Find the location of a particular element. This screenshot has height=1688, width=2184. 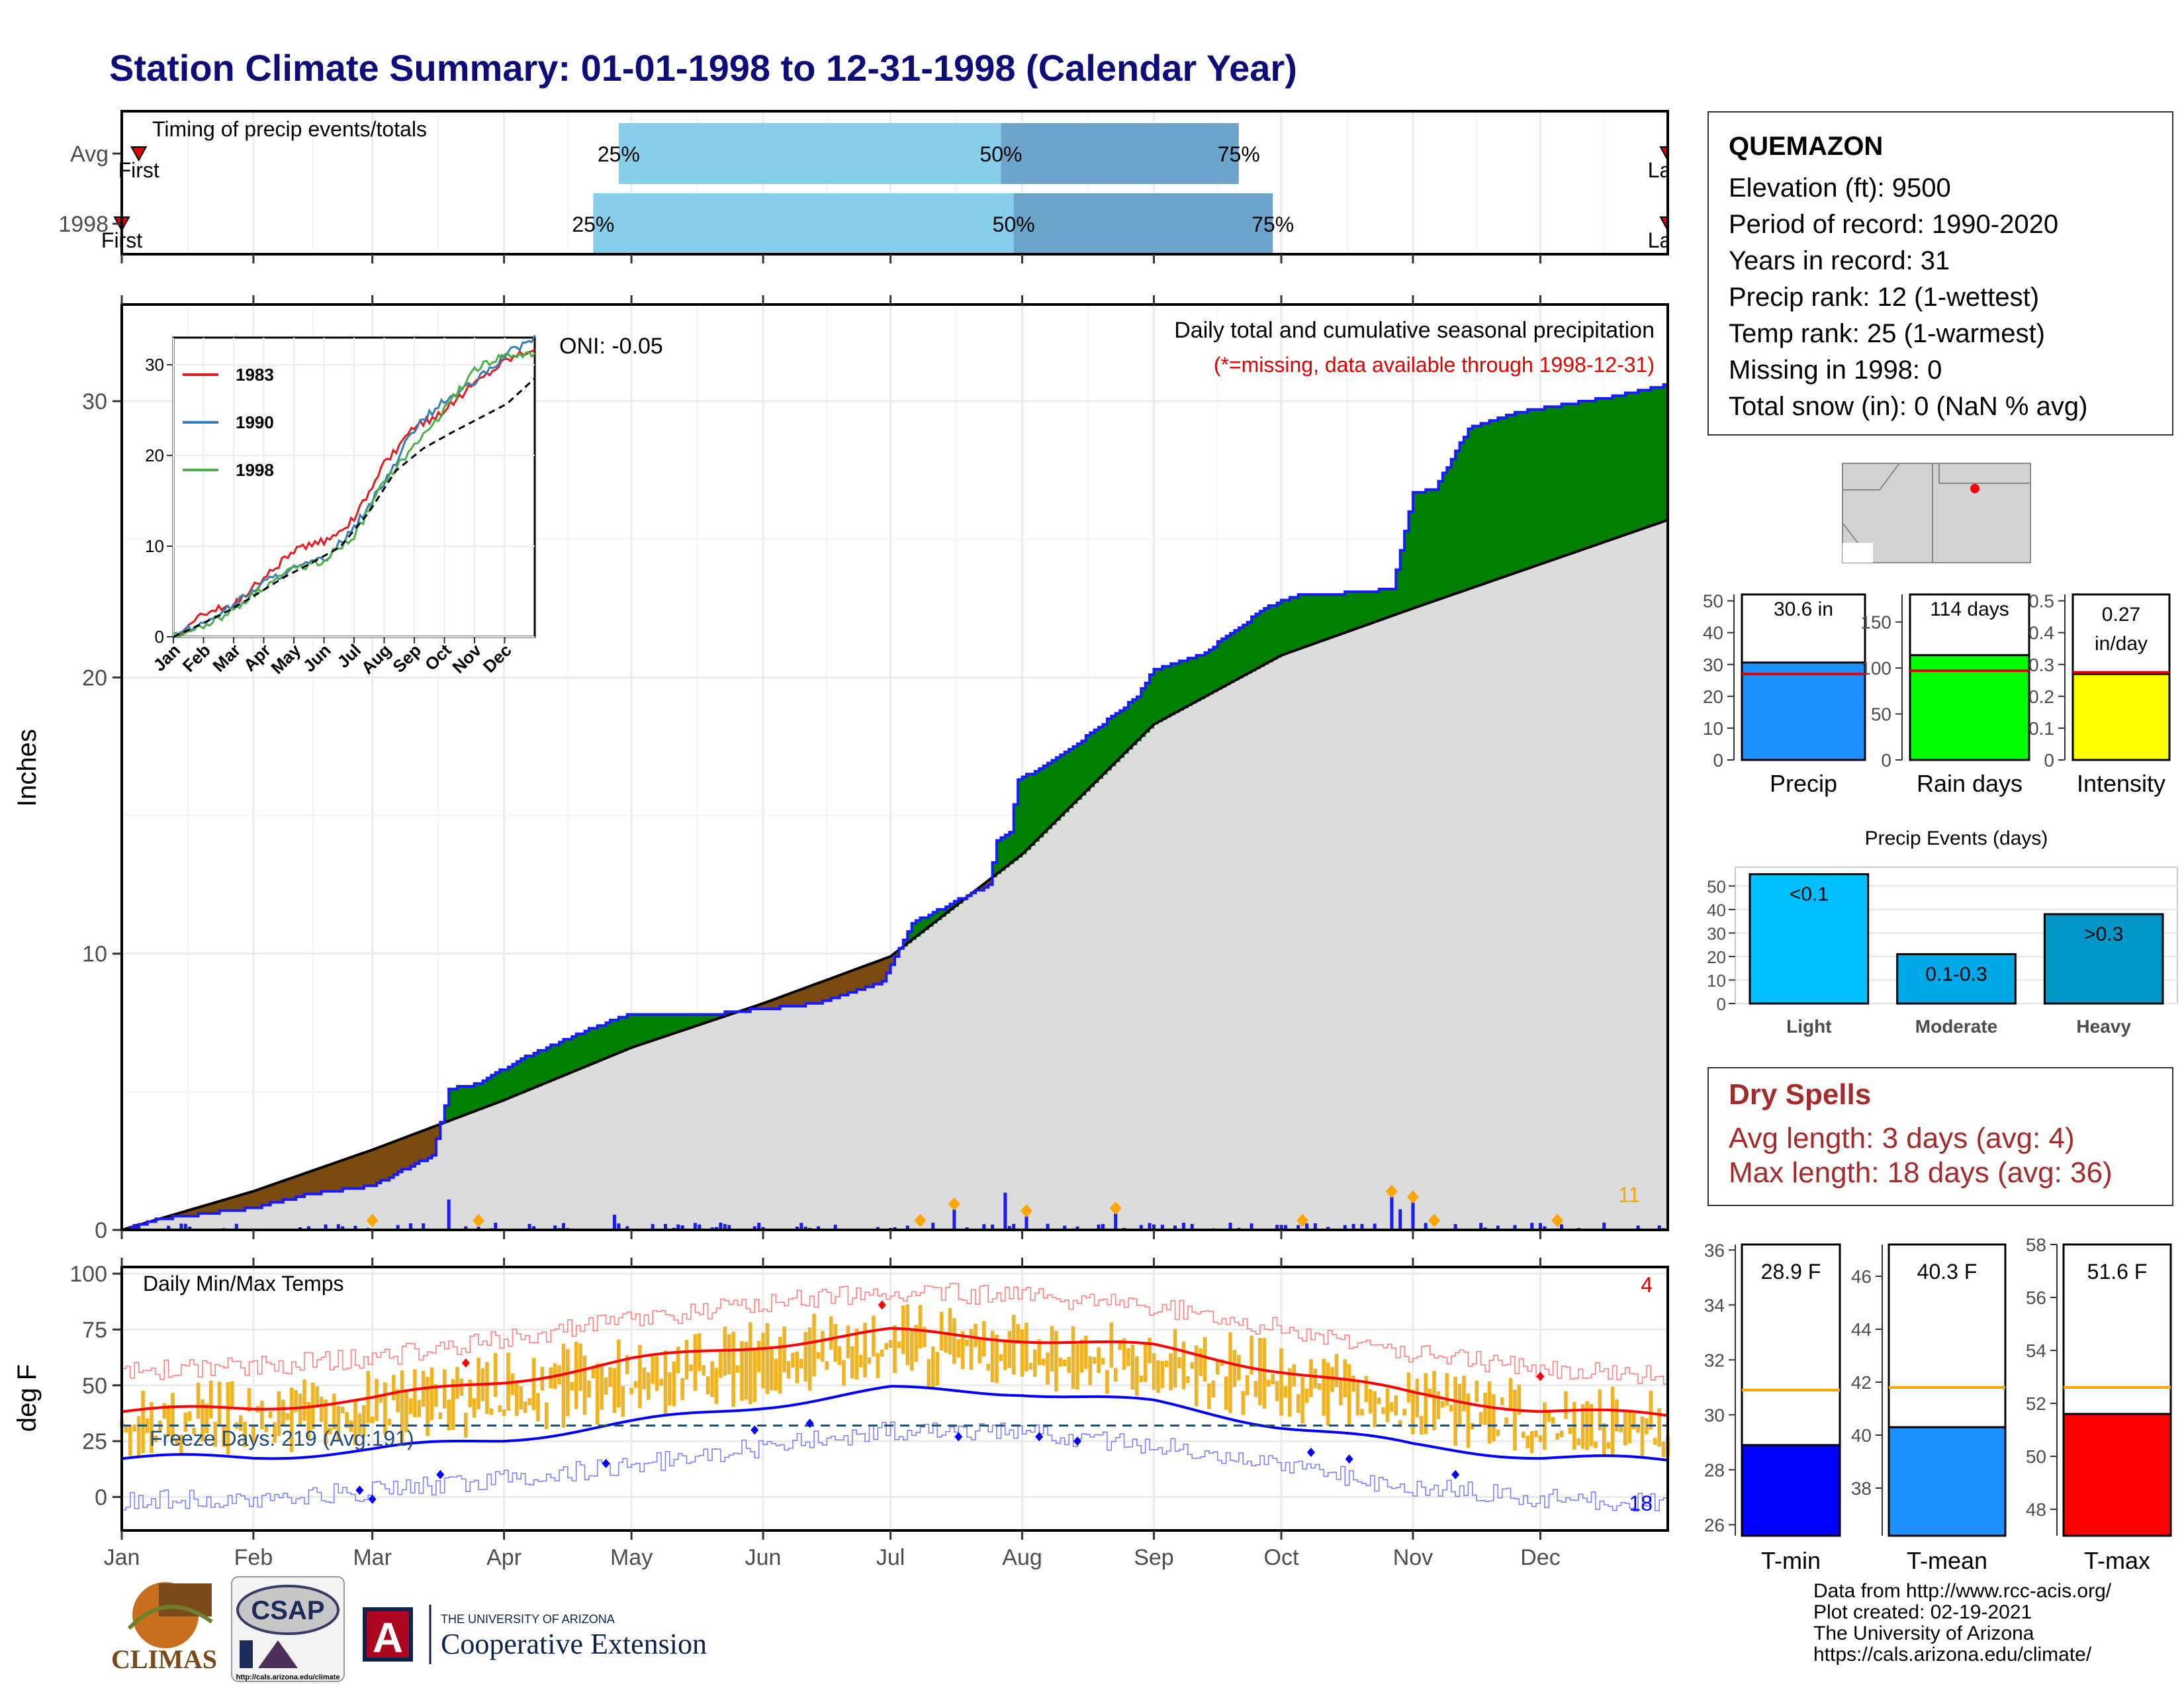

temp-y-tick-label: 100 is located at coordinates (88, 1274).